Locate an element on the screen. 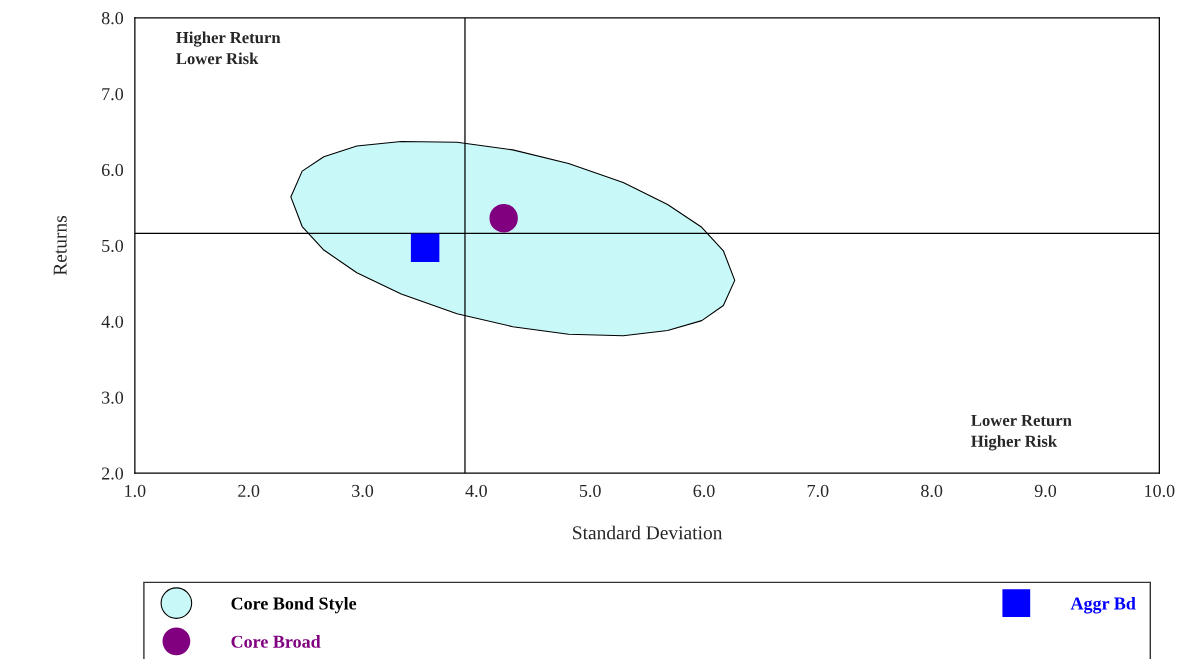 This screenshot has width=1183, height=659. x-tick-label: 10.0 is located at coordinates (1160, 491).